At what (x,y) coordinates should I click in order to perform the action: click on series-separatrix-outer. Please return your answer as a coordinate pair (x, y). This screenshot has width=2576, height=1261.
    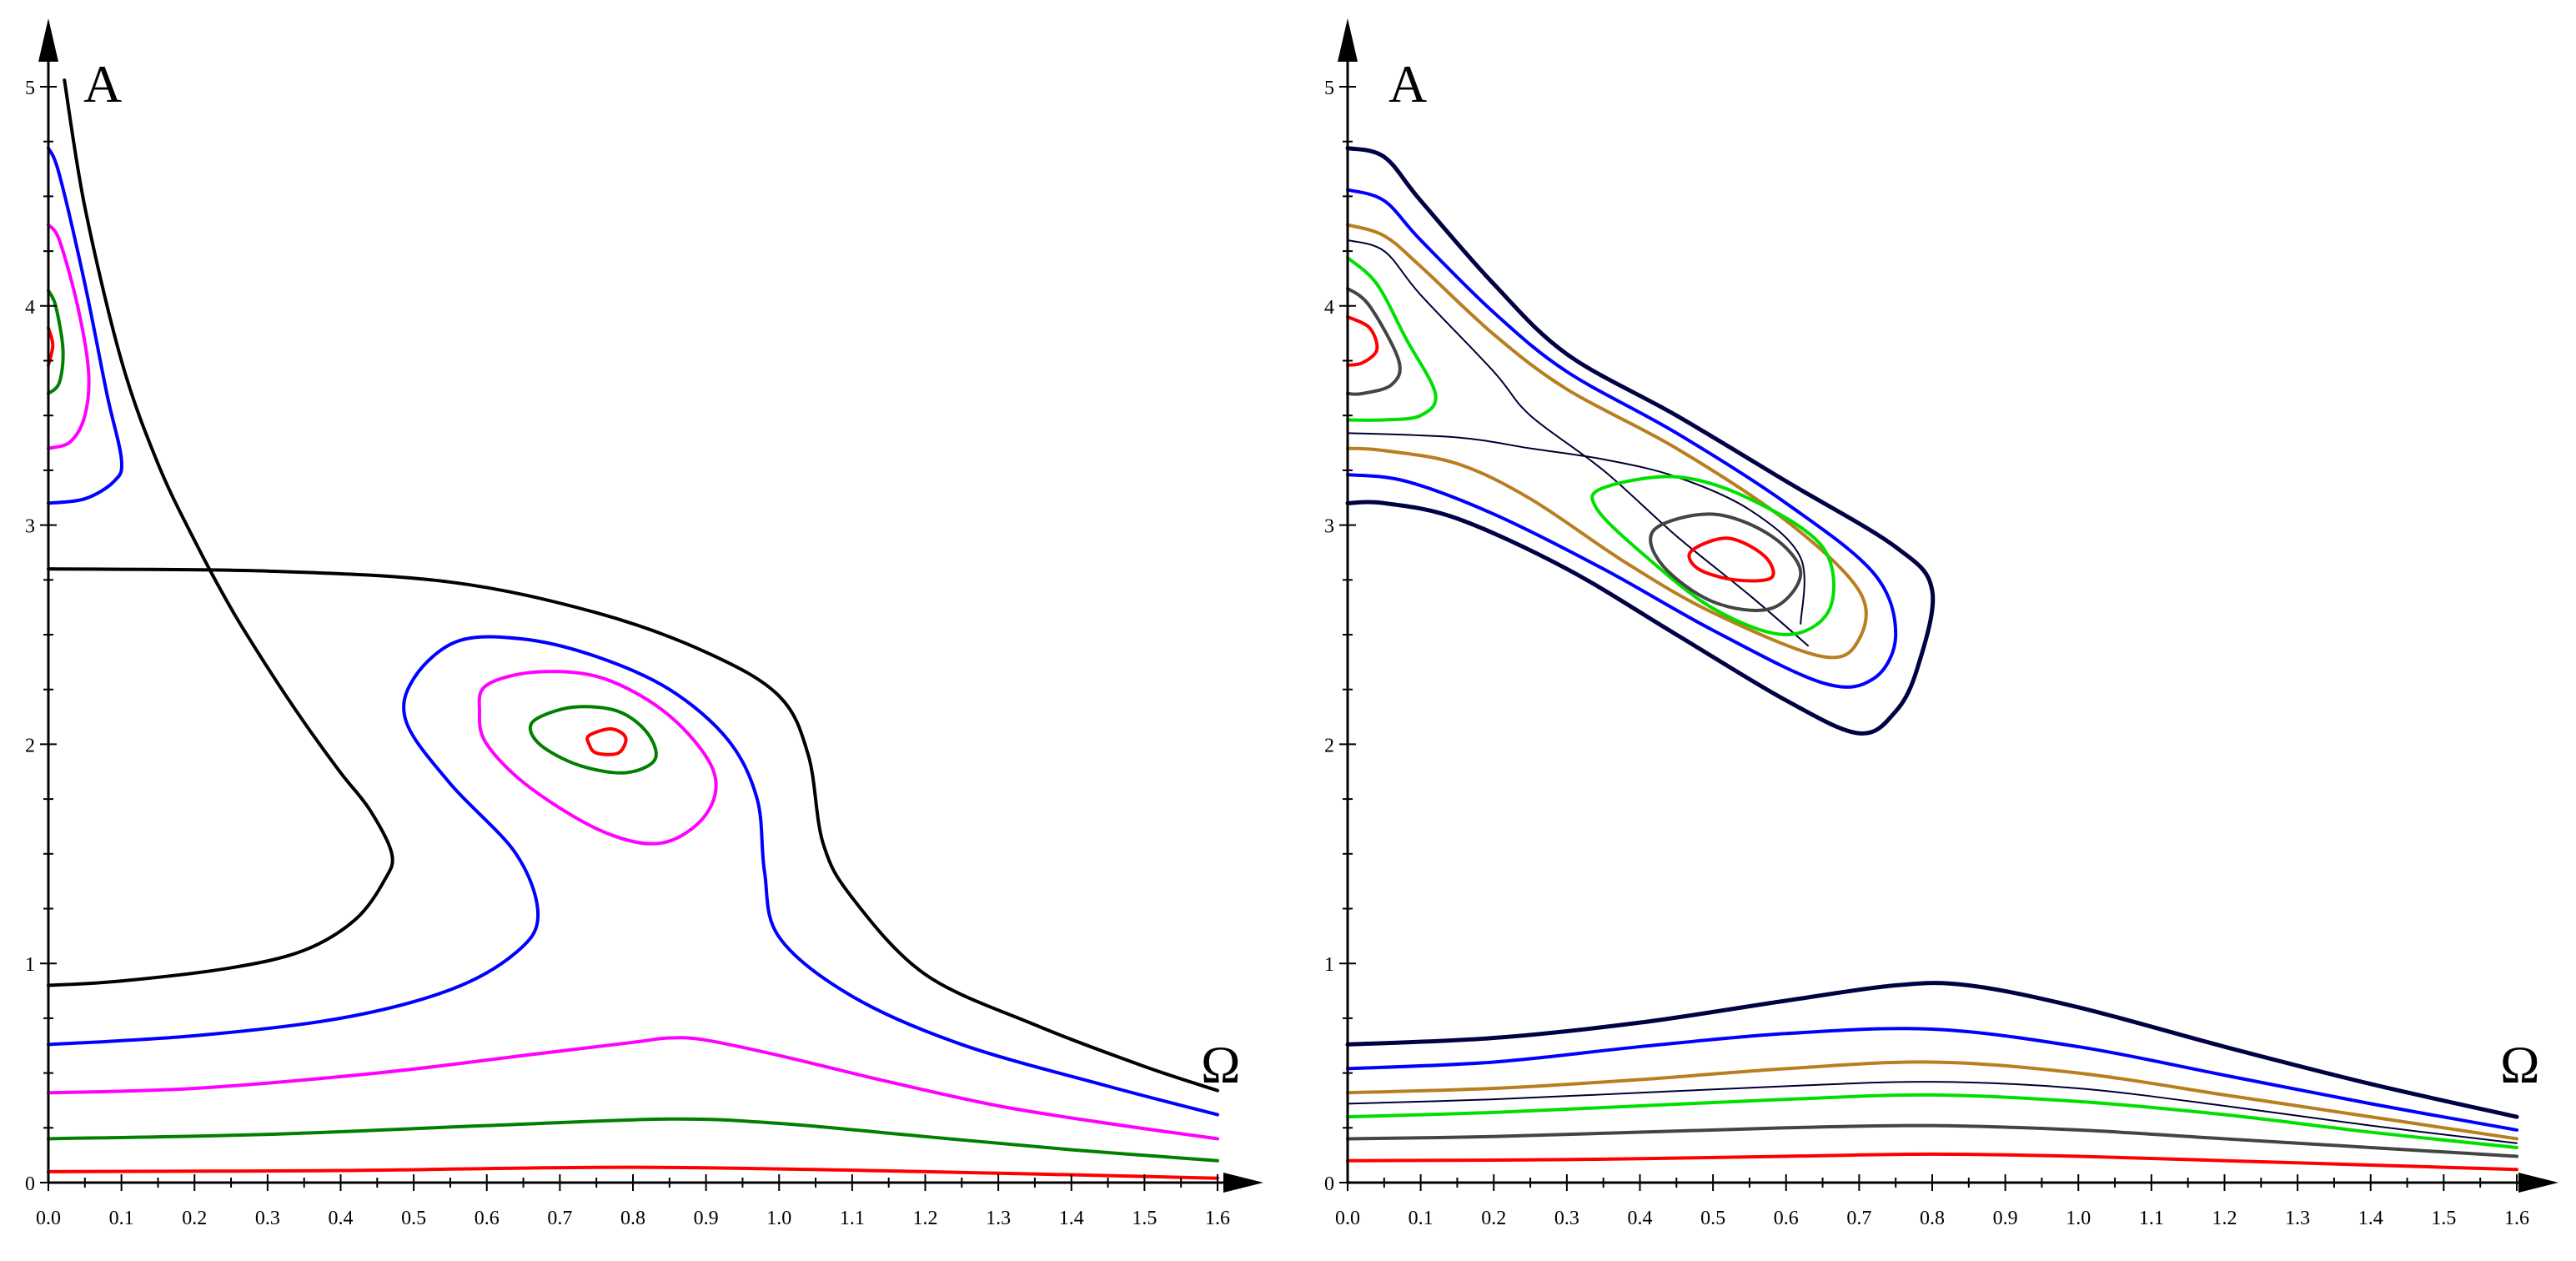
    Looking at the image, I should click on (220, 532).